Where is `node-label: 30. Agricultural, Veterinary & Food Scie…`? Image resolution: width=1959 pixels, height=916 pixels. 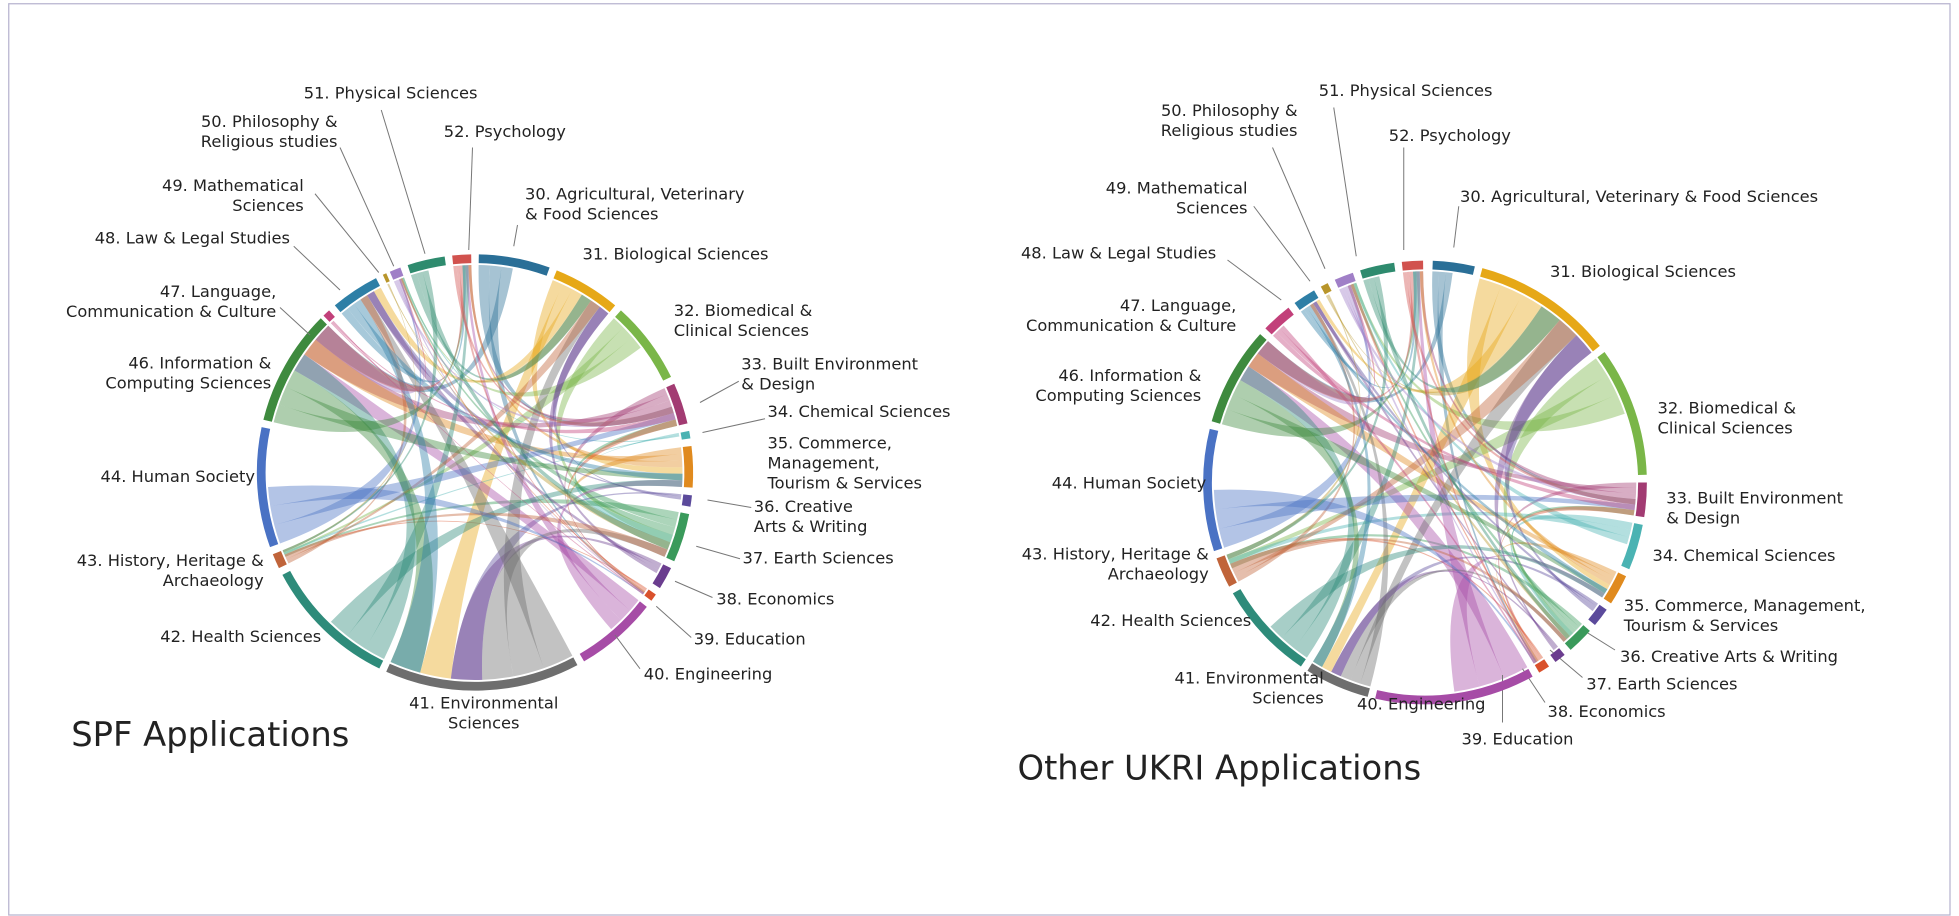
node-label: 30. Agricultural, Veterinary & Food Scie… is located at coordinates (1639, 196).